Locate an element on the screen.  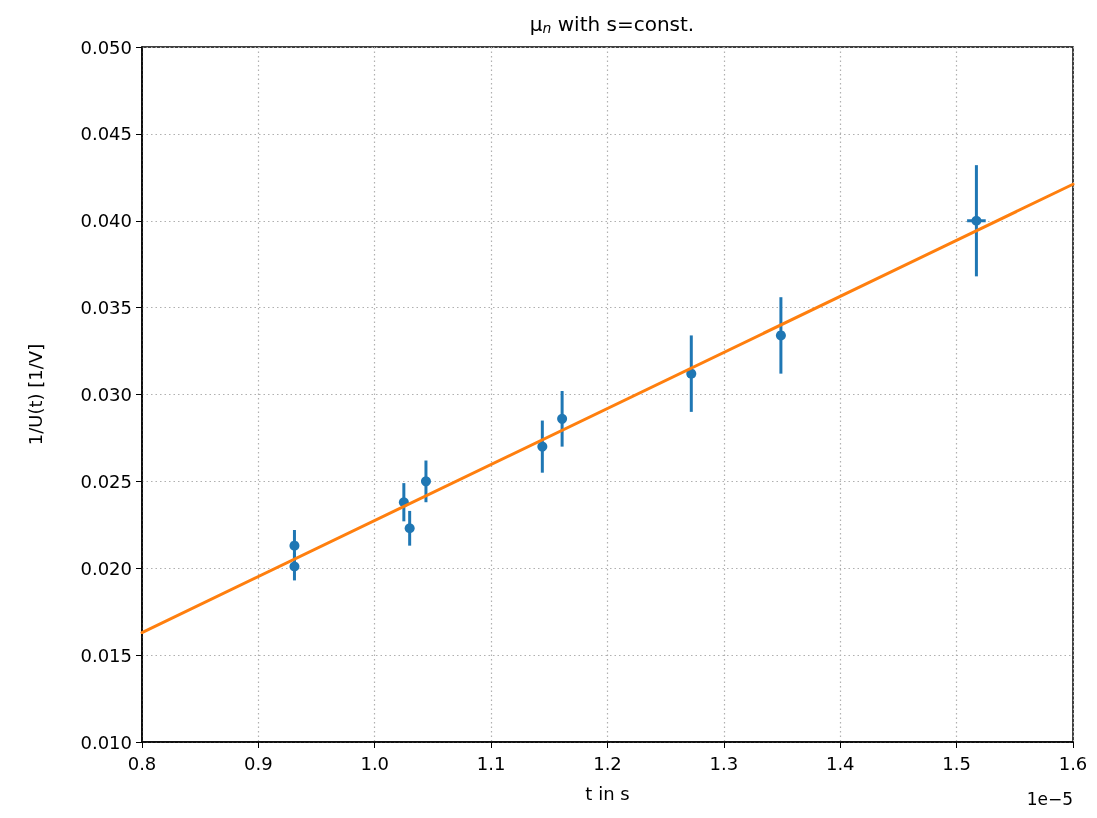
y-axis-title: 1/U(t) [1/V] is located at coordinates (35, 394).